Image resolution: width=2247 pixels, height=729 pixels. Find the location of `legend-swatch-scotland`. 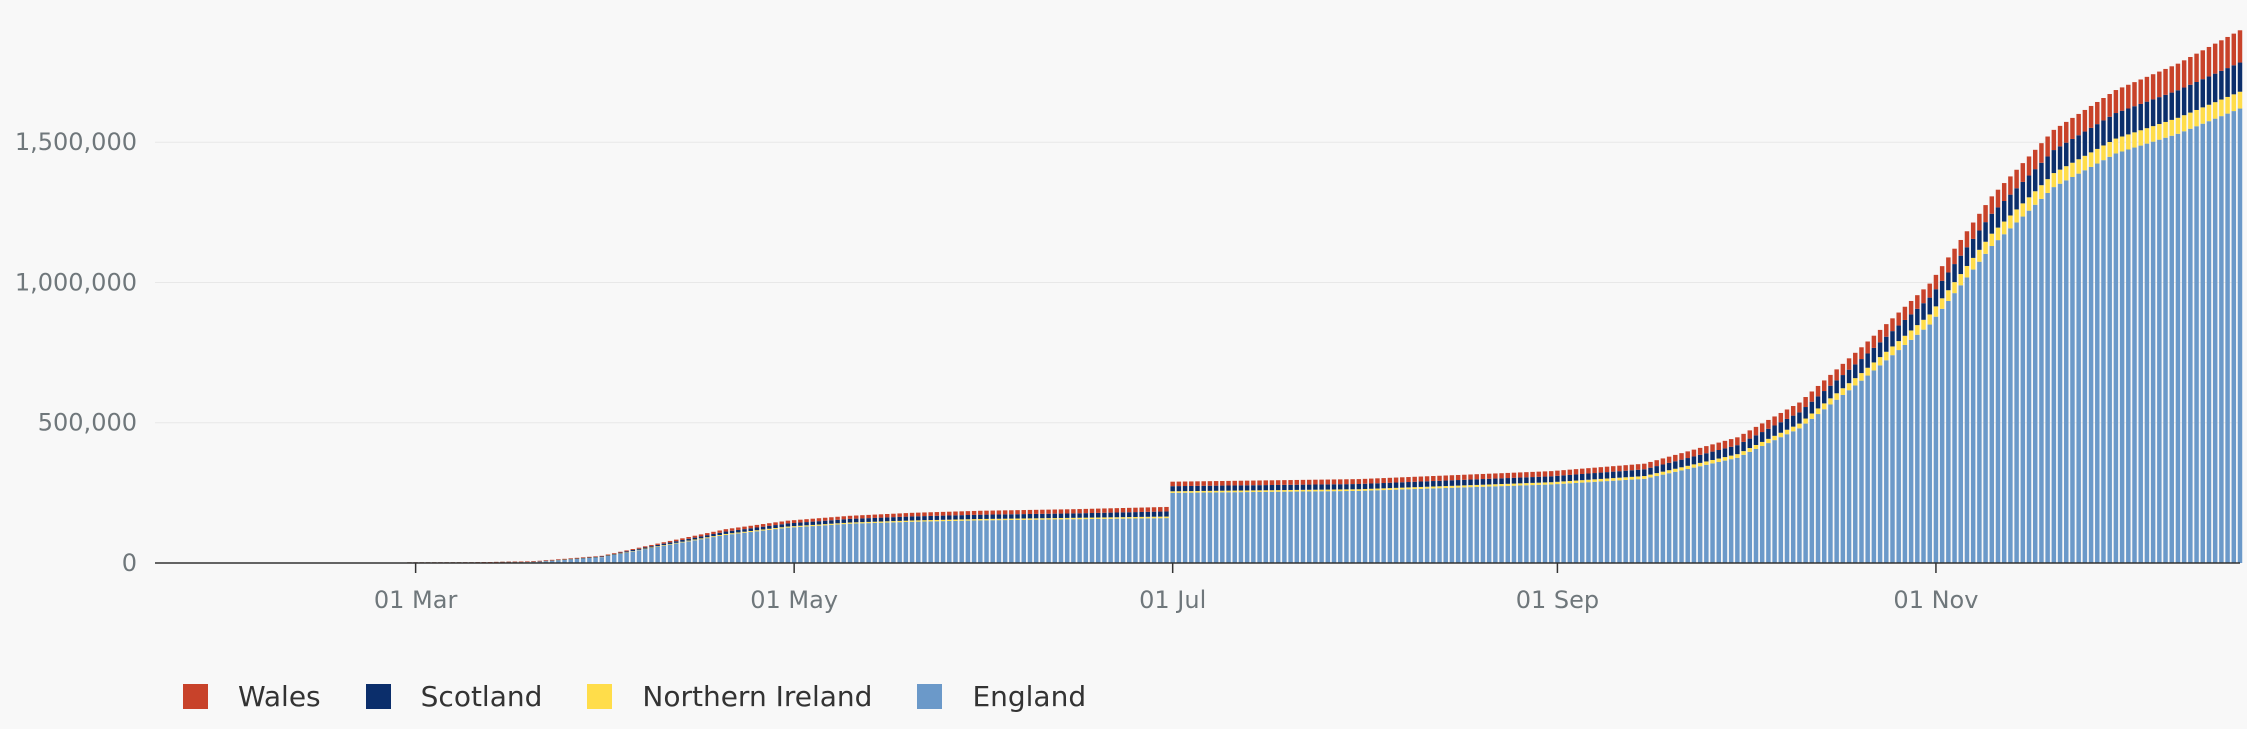

legend-swatch-scotland is located at coordinates (378, 696).